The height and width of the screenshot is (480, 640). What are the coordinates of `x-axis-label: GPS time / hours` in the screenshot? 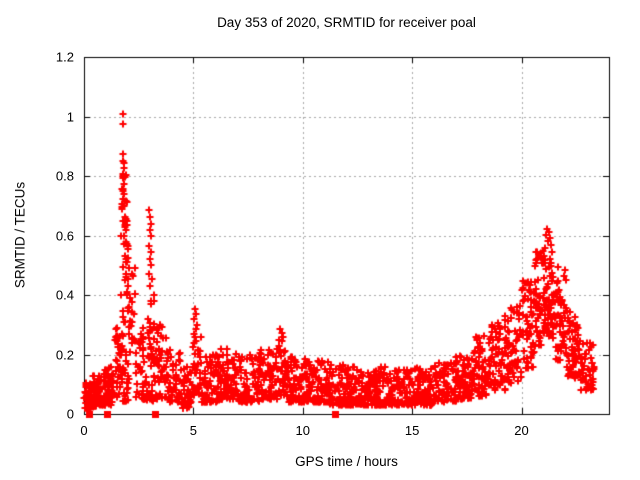 It's located at (346, 461).